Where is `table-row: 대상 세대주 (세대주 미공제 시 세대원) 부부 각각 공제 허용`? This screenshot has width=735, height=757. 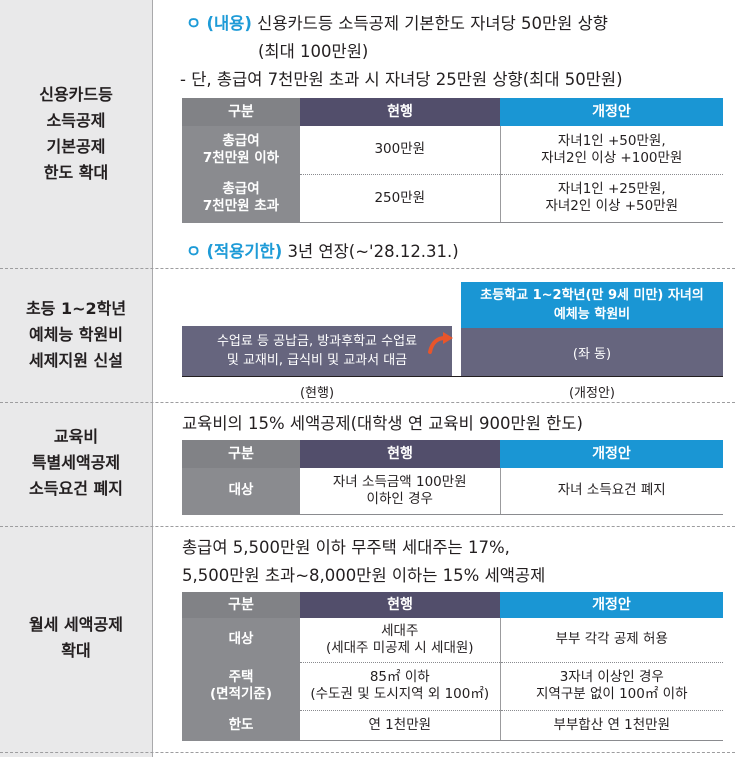
table-row: 대상 세대주 (세대주 미공제 시 세대원) 부부 각각 공제 허용 is located at coordinates (452, 640).